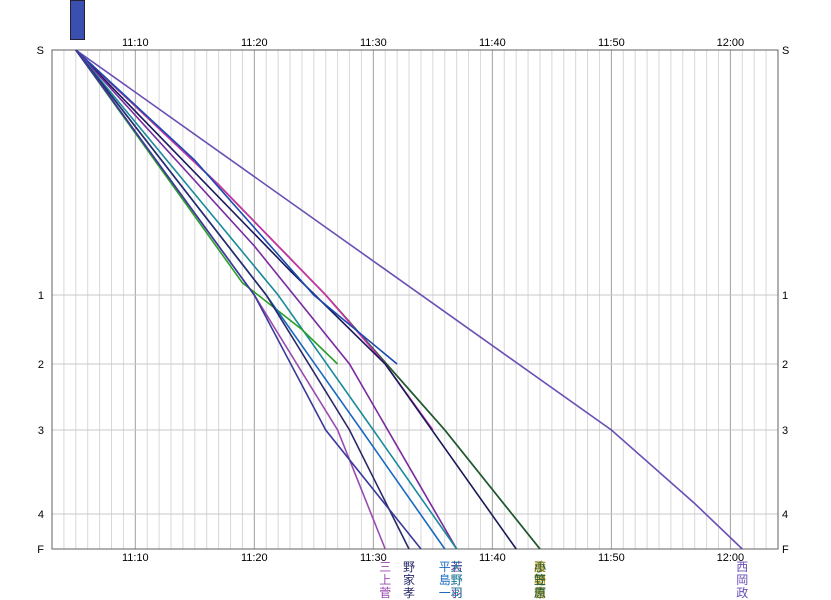 This screenshot has width=831, height=600. What do you see at coordinates (77, 20) in the screenshot?
I see `legend-badge` at bounding box center [77, 20].